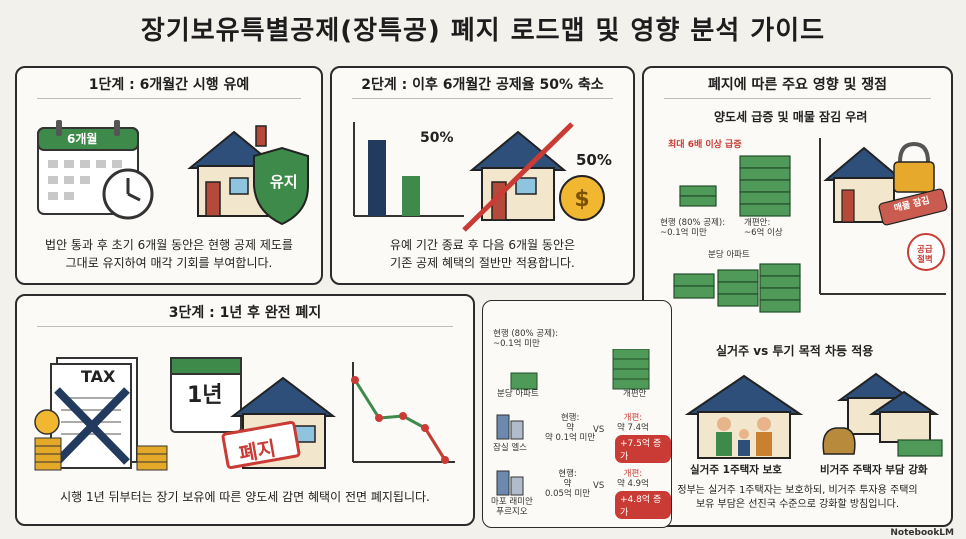  I want to click on case-top-current: 현행 (80% 공제): ~0.1억 미만, so click(526, 339).